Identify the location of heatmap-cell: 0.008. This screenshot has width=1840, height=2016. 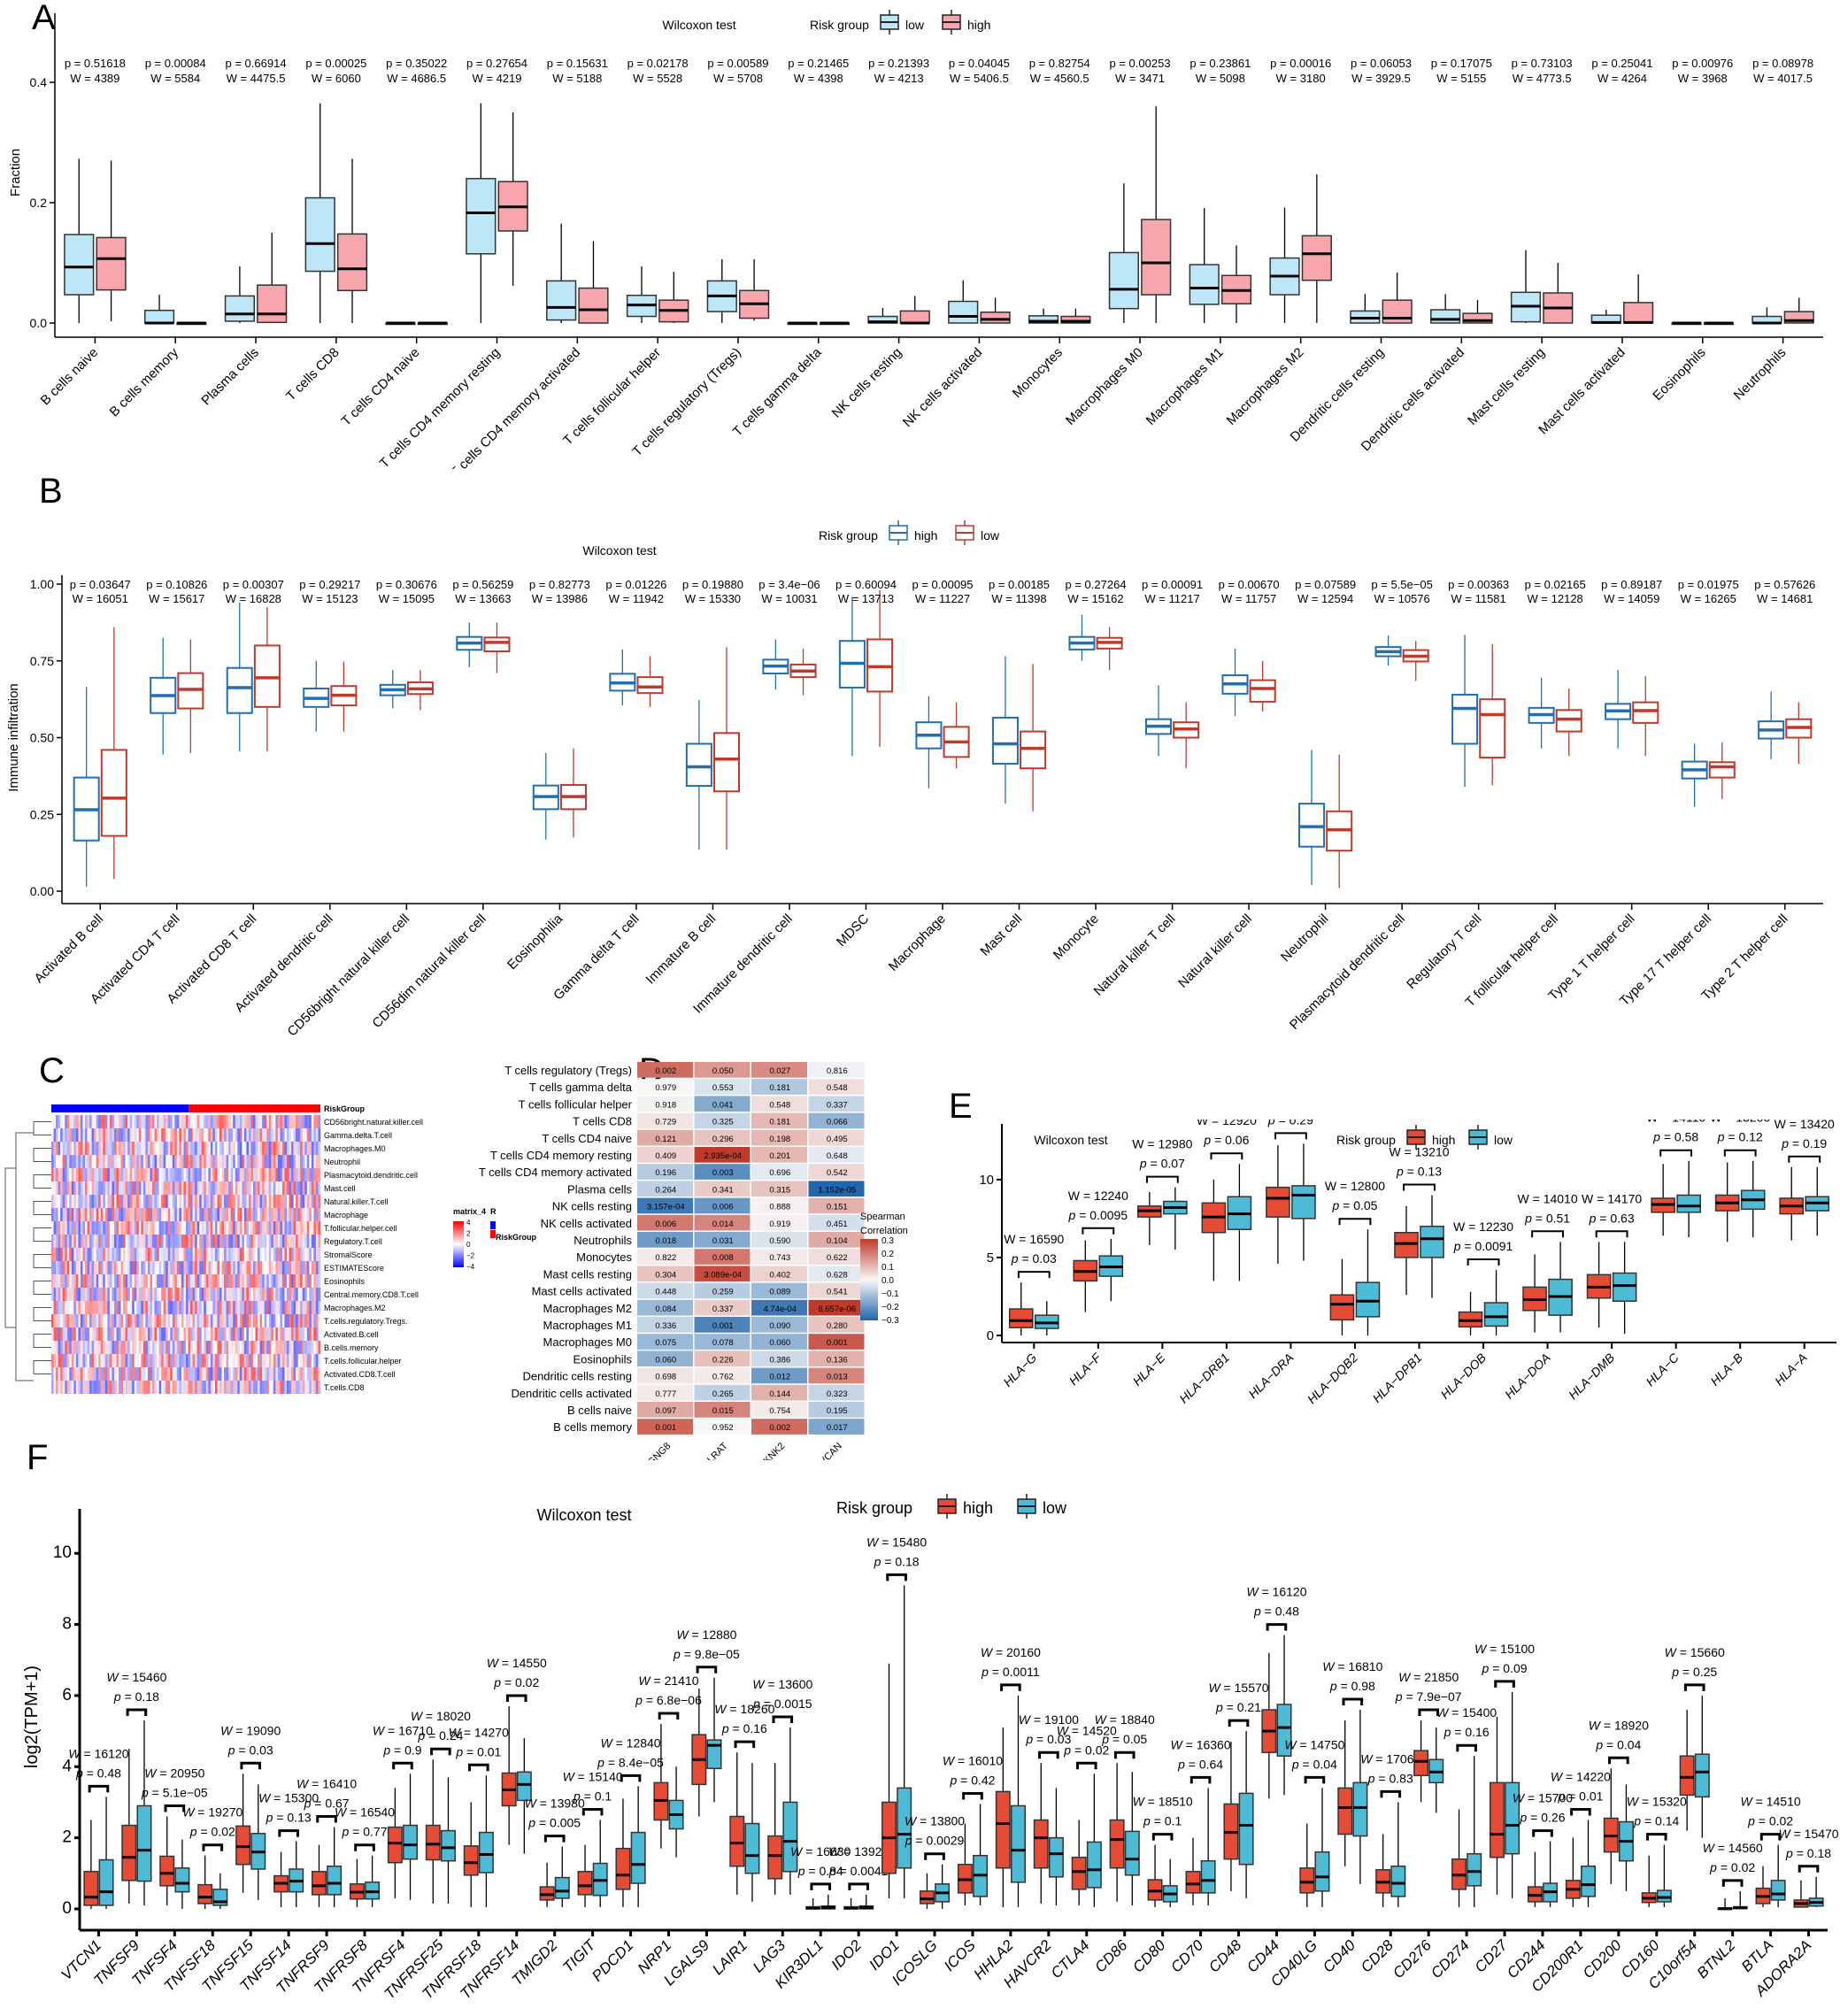
(722, 1257).